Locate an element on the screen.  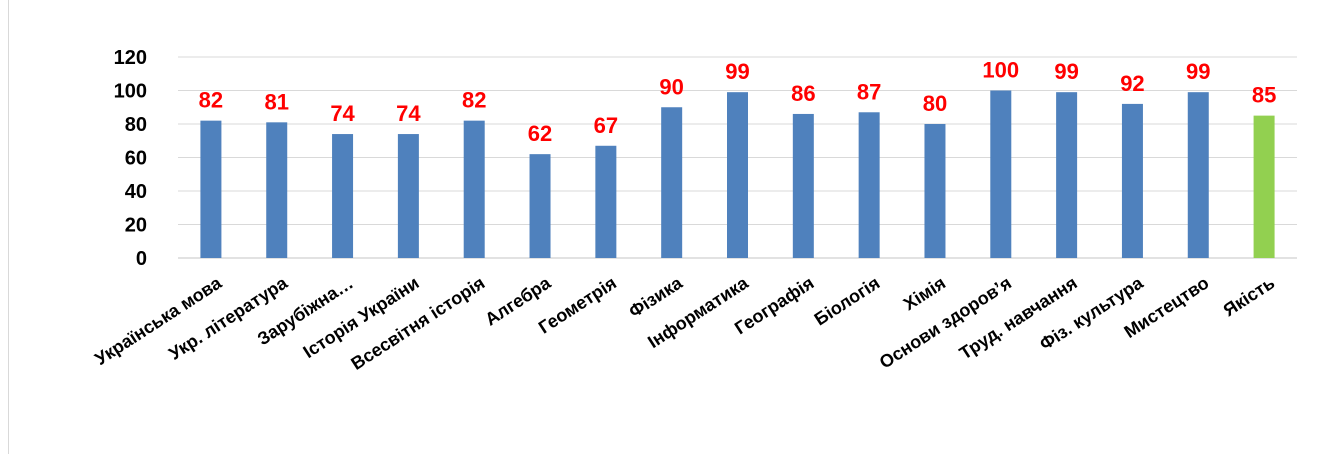
y-tick-label: 20 is located at coordinates (136, 226).